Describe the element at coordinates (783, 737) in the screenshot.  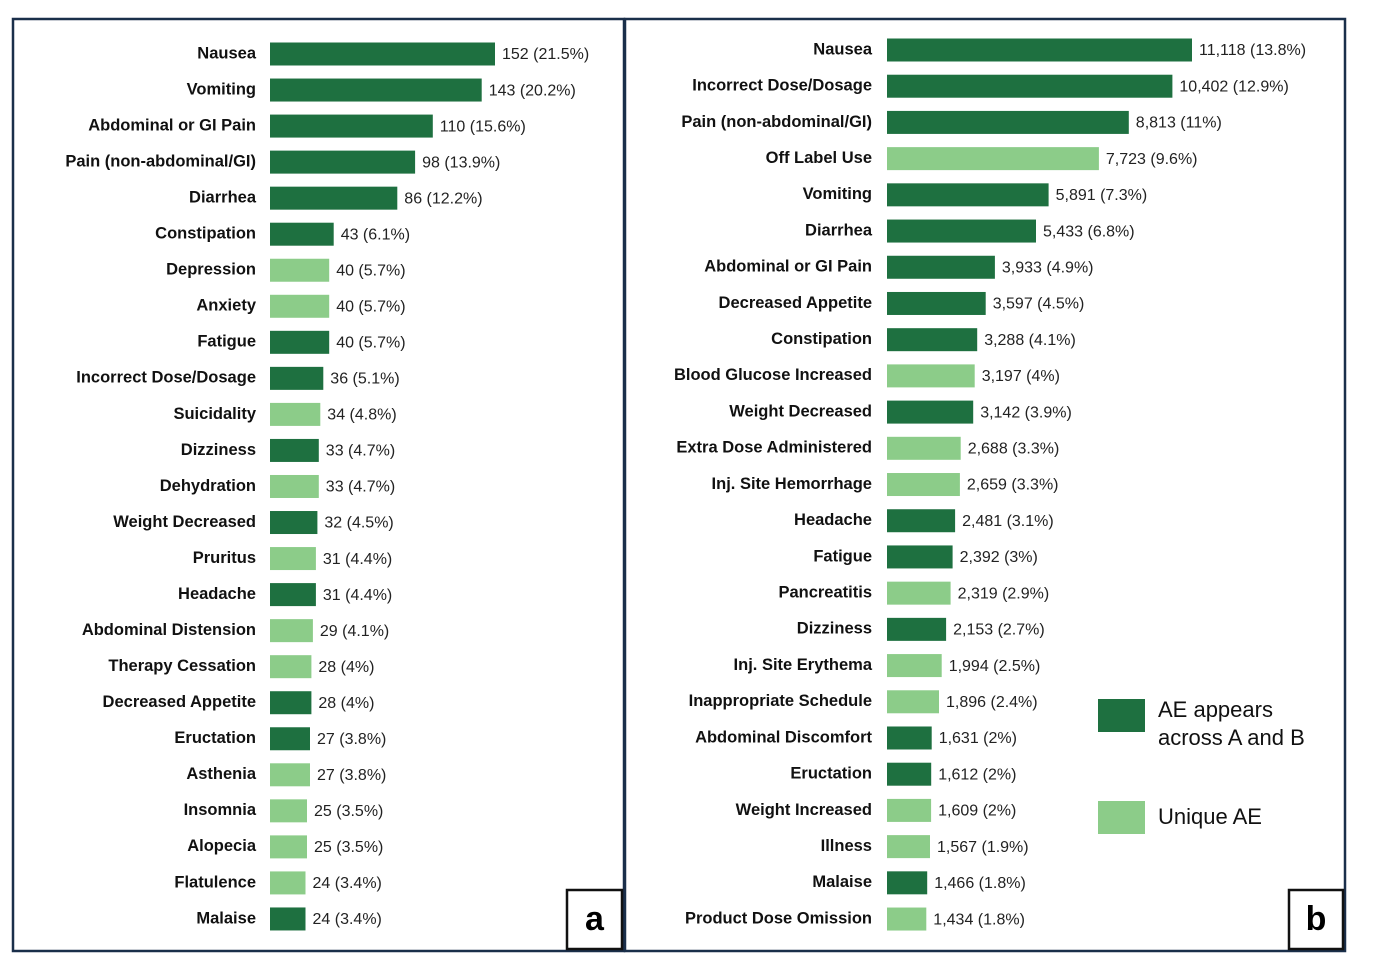
I see `panel-b-category-label: Abdominal Discomfort` at that location.